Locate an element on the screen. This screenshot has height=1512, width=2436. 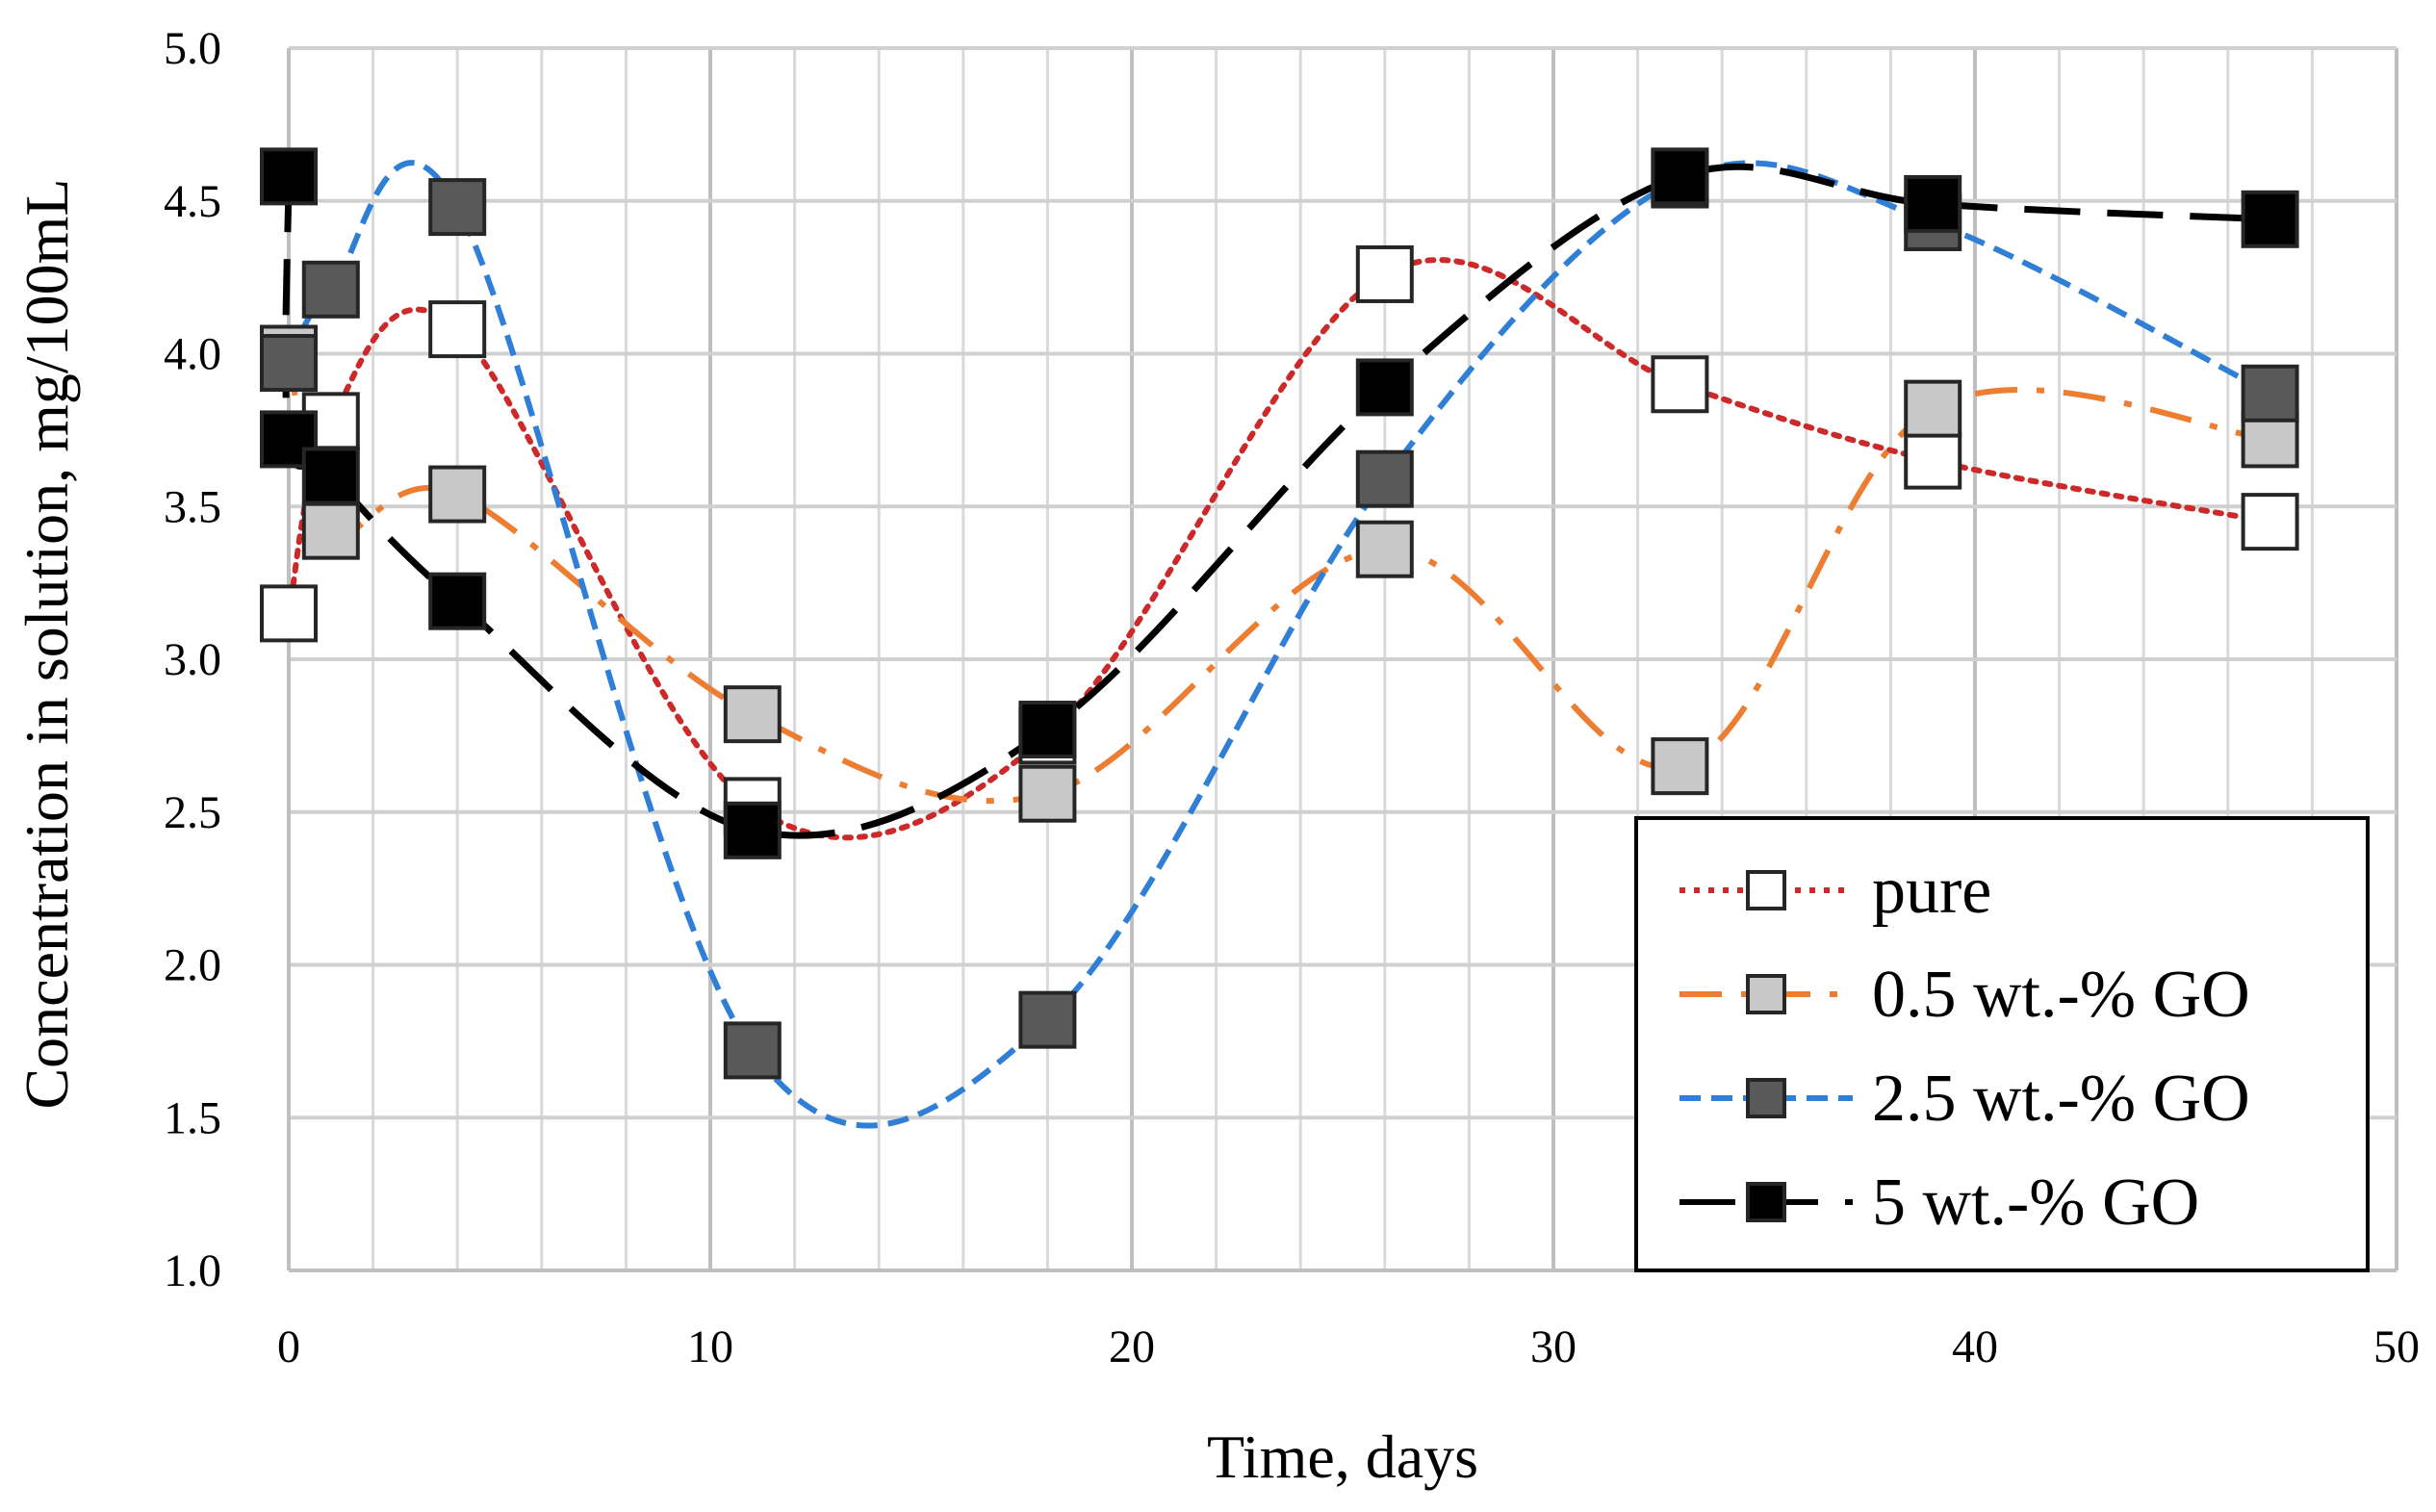
legend-label-0: pure is located at coordinates (1932, 891).